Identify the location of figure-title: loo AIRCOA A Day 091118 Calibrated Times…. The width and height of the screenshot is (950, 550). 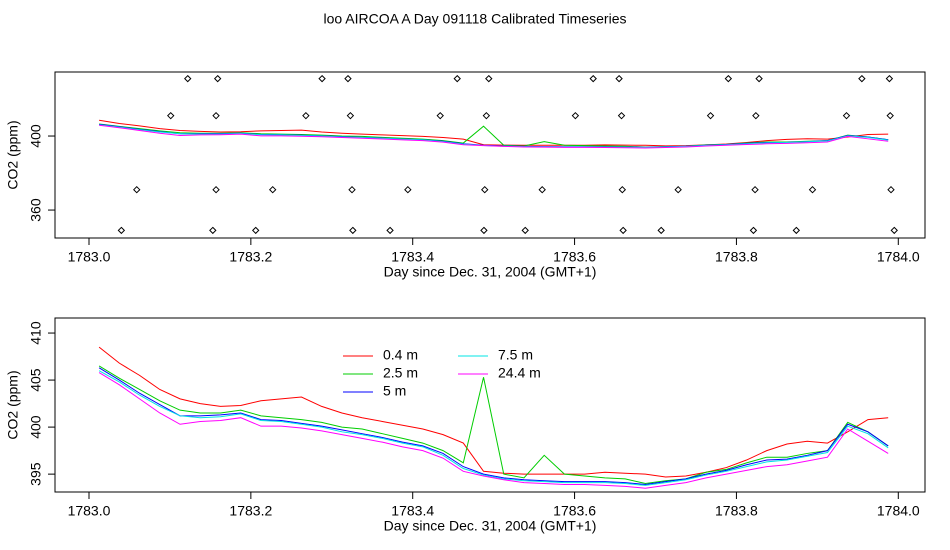
(475, 19).